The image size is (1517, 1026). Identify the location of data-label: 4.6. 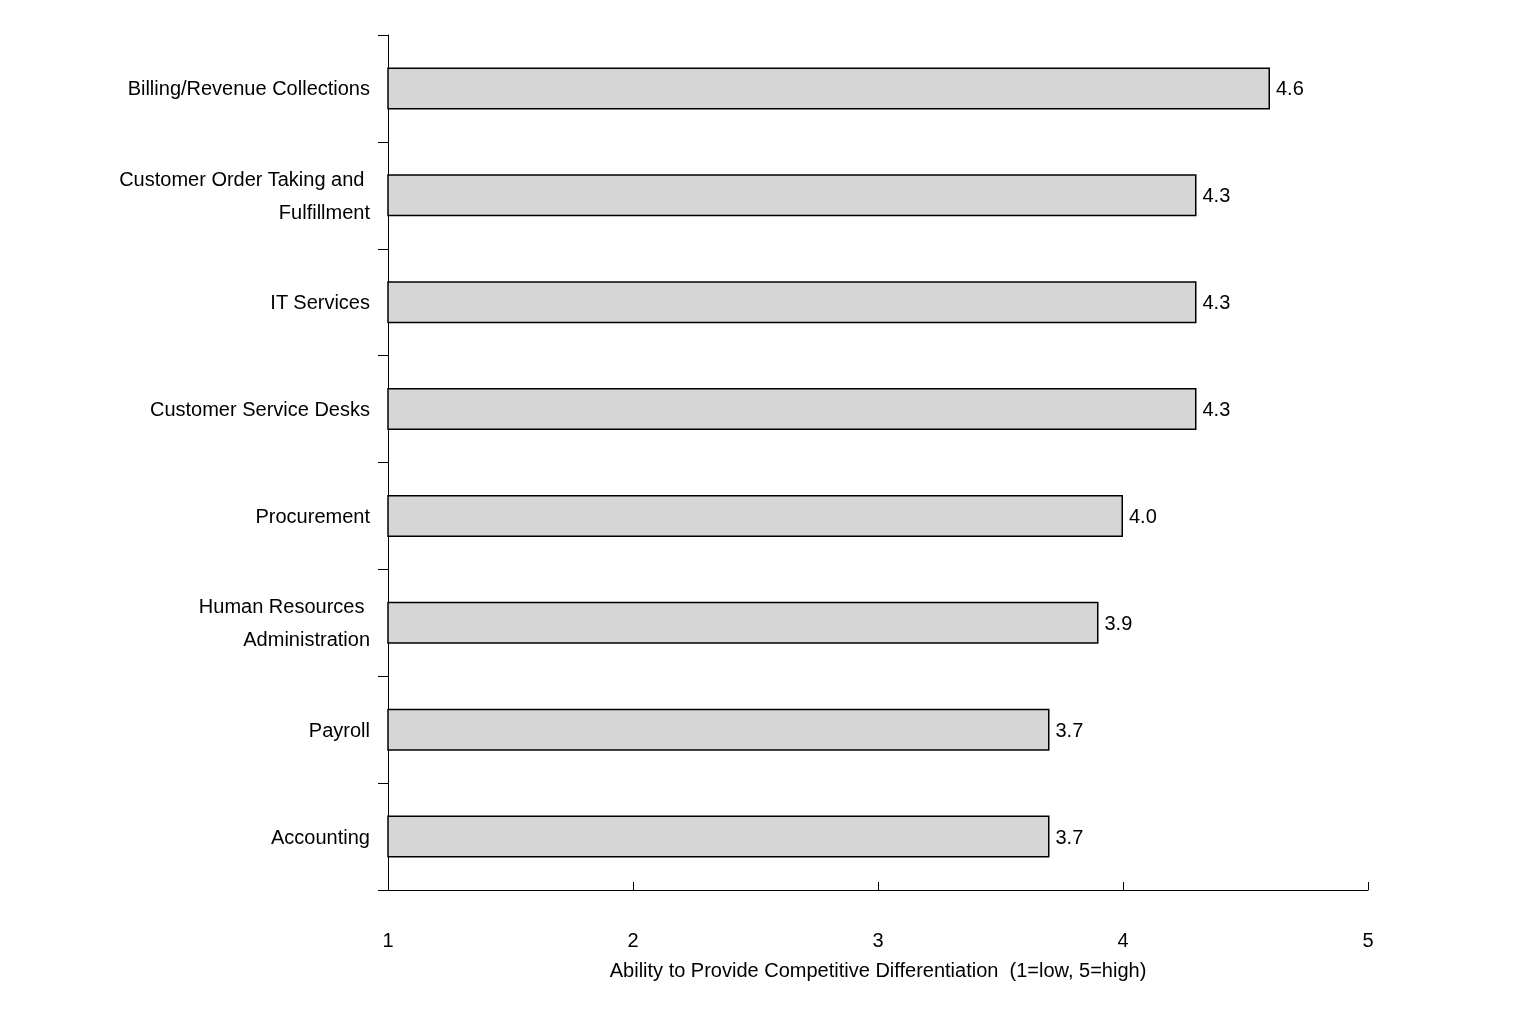
(1290, 88).